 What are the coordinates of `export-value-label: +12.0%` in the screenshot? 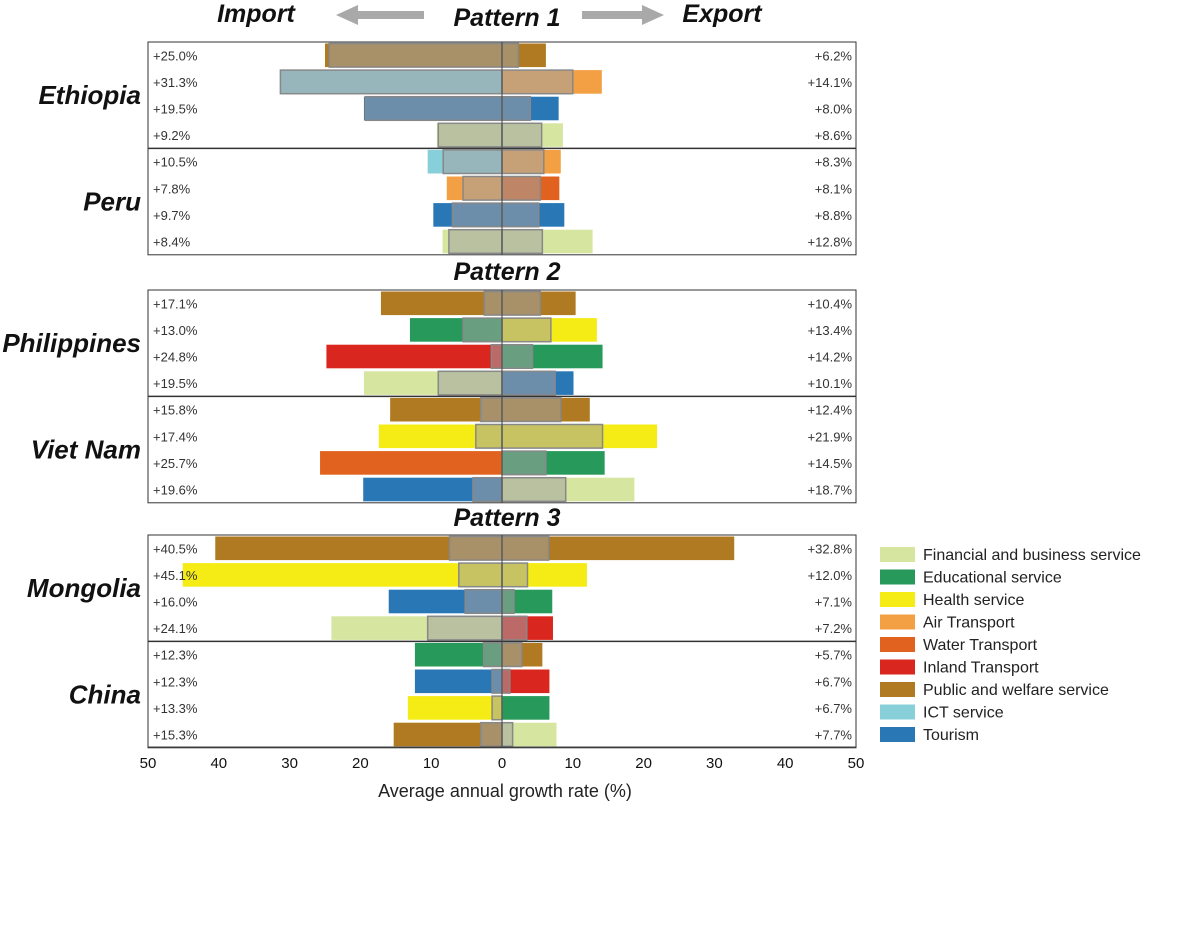 It's located at (830, 575).